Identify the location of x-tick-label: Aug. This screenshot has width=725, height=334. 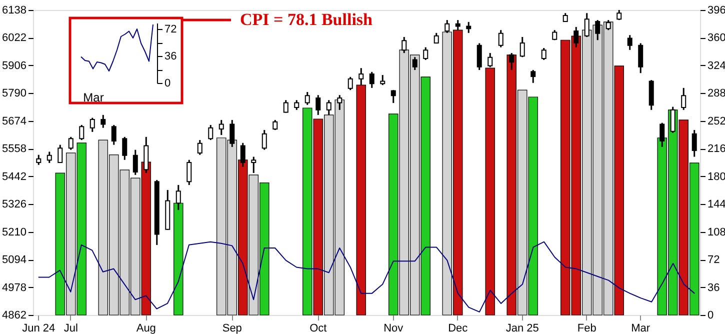
(146, 328).